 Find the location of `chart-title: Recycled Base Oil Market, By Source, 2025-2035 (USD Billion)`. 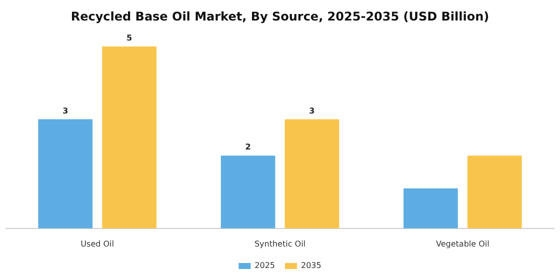

chart-title: Recycled Base Oil Market, By Source, 2025-2035 (USD Billion) is located at coordinates (280, 16).